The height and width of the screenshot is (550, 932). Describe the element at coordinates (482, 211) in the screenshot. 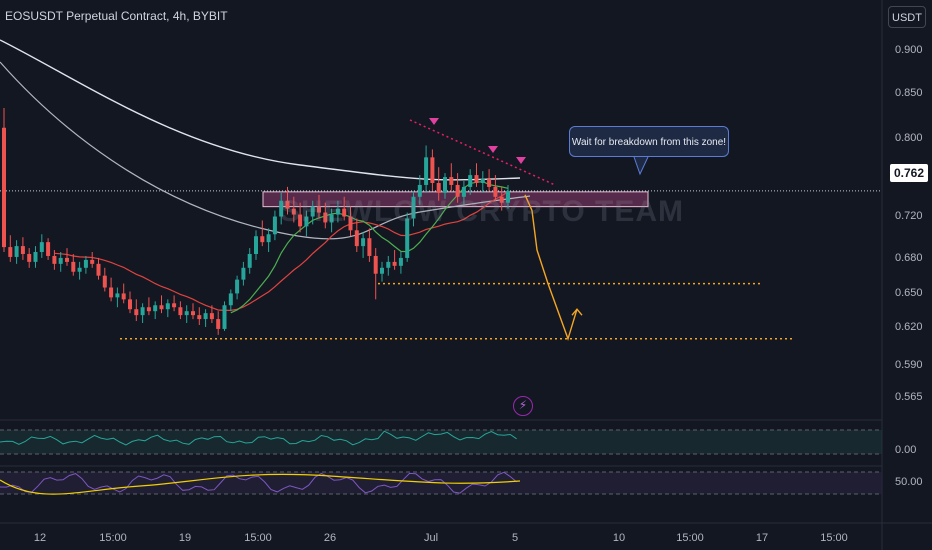

I see `watermark-text: SHEWLOW CRYPTO TEAM` at that location.